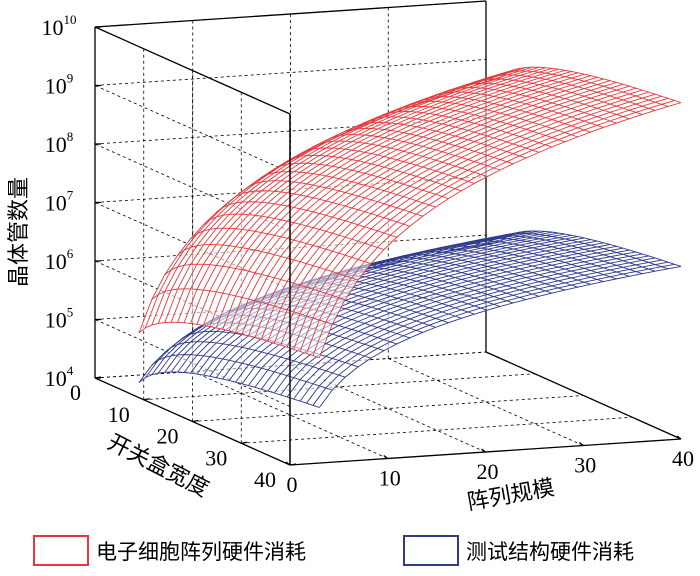  I want to click on y-tick-label: 0, so click(75, 392).